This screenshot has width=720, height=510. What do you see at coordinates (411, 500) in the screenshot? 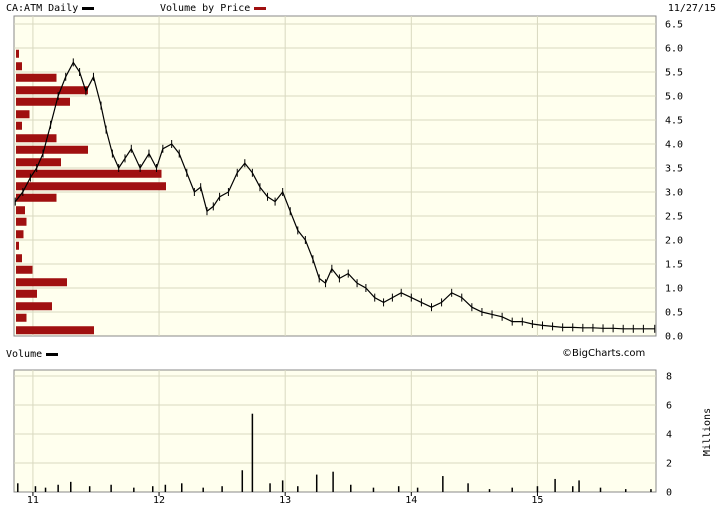
I see `x-tick-label: 14` at bounding box center [411, 500].